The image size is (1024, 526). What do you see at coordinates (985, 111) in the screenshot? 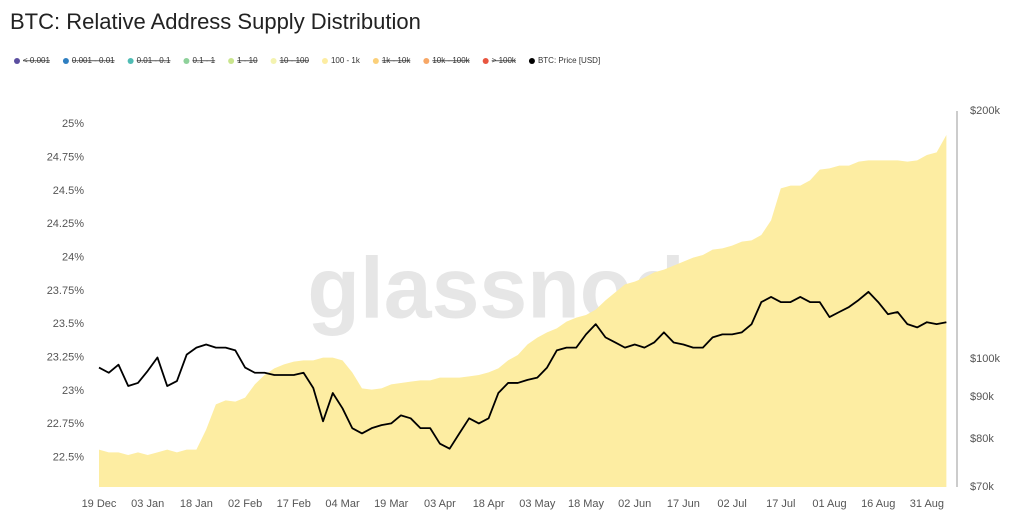
I see `y2-tick-label: $200k` at bounding box center [985, 111].